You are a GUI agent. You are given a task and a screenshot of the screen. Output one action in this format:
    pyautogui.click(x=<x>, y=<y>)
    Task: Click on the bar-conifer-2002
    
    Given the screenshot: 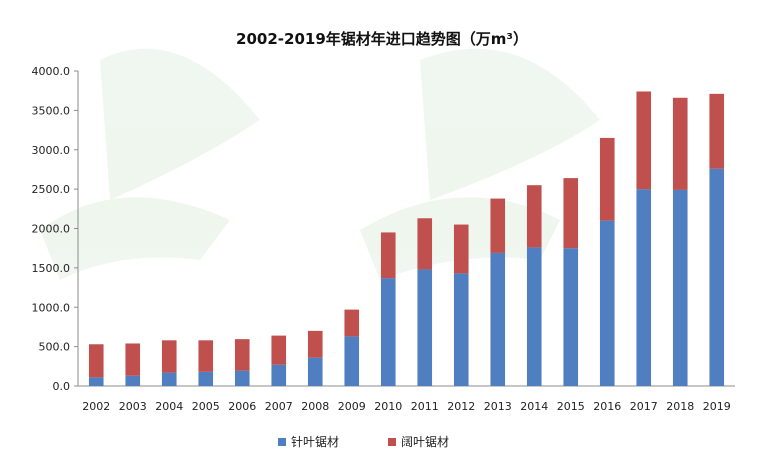 What is the action you would take?
    pyautogui.click(x=96, y=381)
    